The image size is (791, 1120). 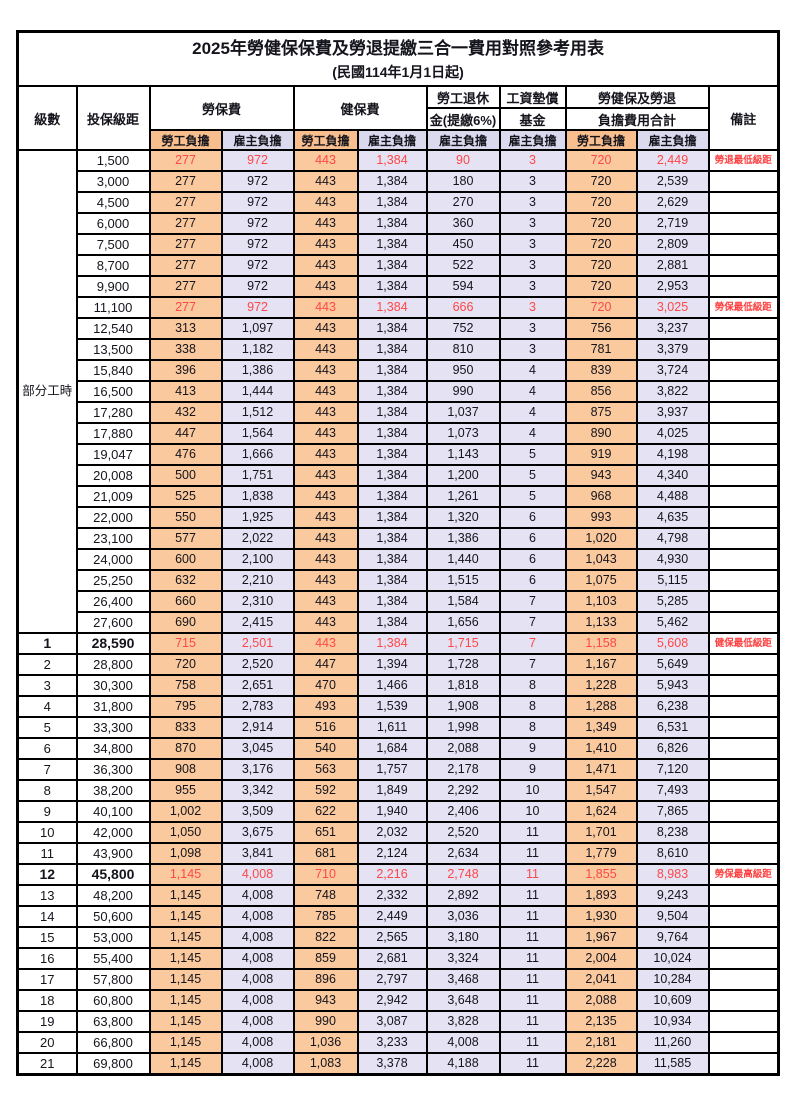 What do you see at coordinates (113, 202) in the screenshot?
I see `bracket-cell: 4,500` at bounding box center [113, 202].